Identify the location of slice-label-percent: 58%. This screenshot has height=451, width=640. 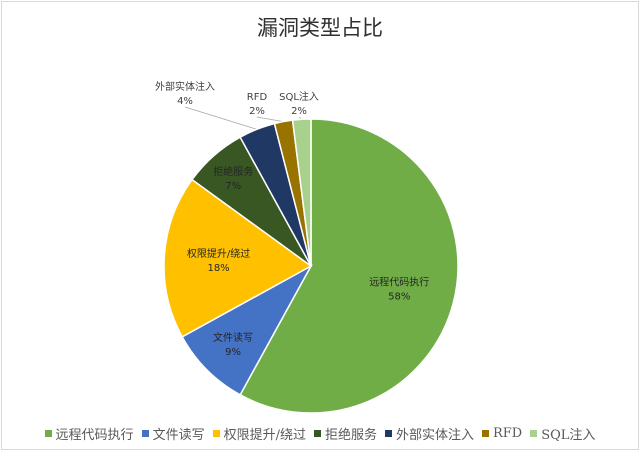
(399, 297).